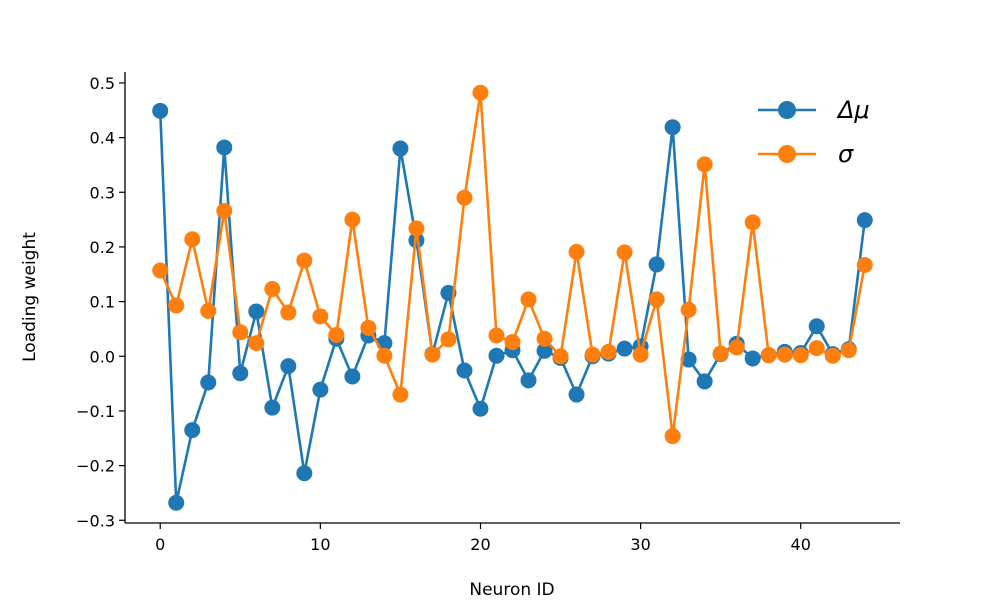  What do you see at coordinates (102, 83) in the screenshot?
I see `y-tick-label: 0.5` at bounding box center [102, 83].